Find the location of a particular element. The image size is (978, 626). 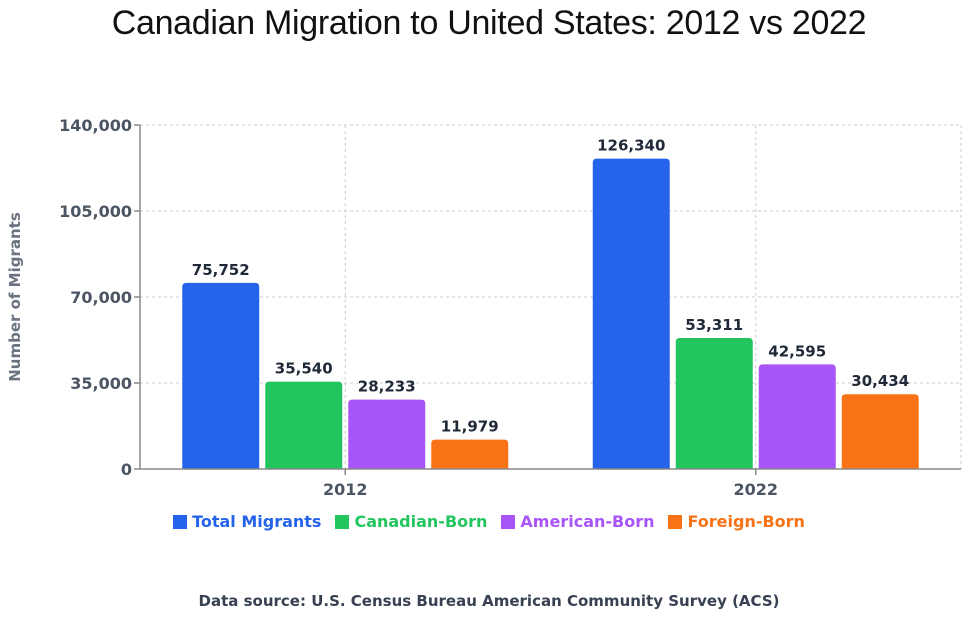

legend-label: Foreign-Born is located at coordinates (746, 521).